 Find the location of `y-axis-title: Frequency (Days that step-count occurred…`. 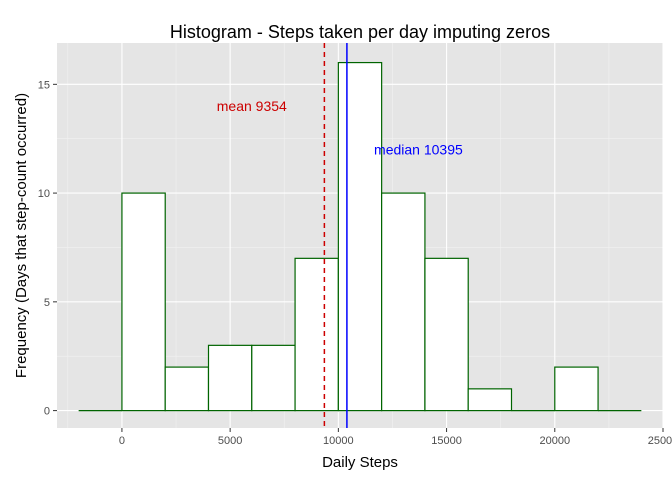

y-axis-title: Frequency (Days that step-count occurred… is located at coordinates (21, 235).